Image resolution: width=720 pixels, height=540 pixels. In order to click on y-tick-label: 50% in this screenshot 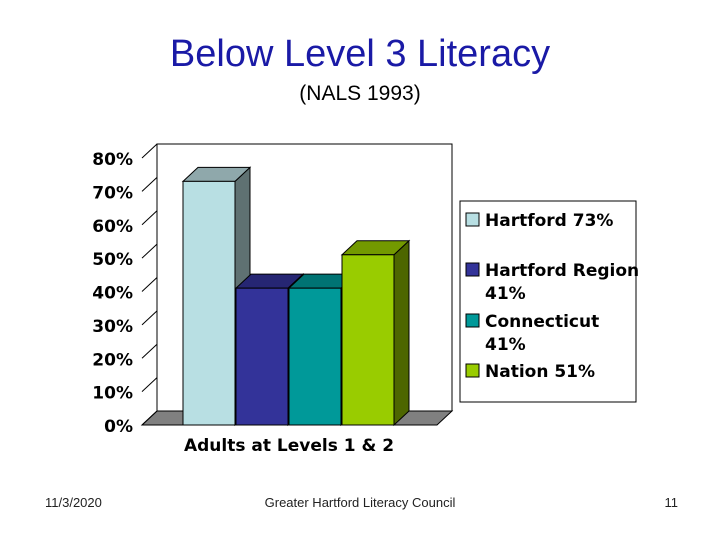, I will do `click(112, 260)`.